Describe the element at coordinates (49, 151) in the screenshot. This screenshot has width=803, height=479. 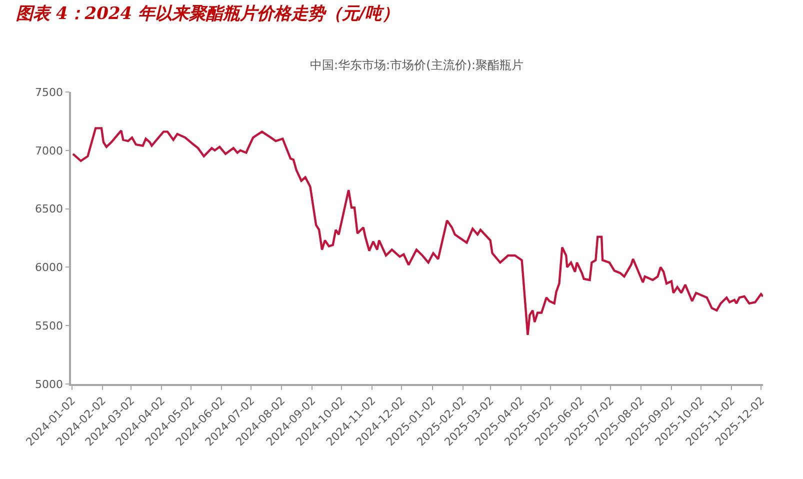
I see `y-tick-label: 7000` at that location.